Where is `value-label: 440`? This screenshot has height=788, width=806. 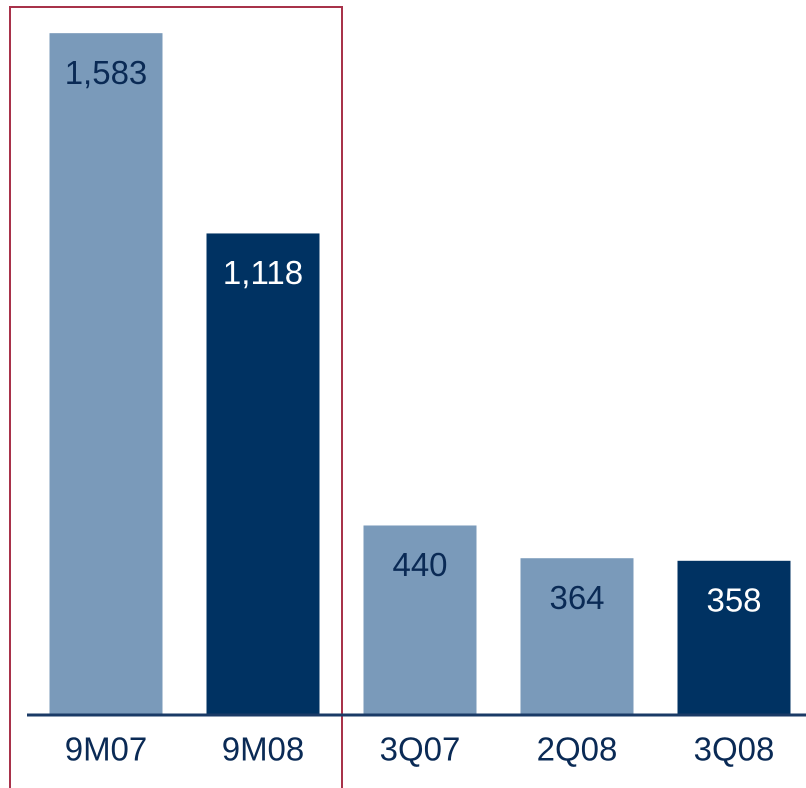
value-label: 440 is located at coordinates (419, 564).